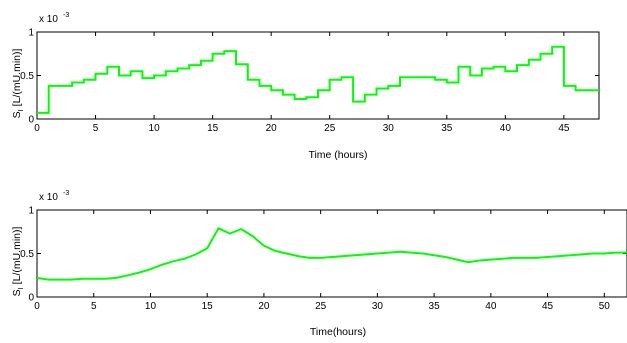 Image resolution: width=627 pixels, height=343 pixels. What do you see at coordinates (338, 332) in the screenshot?
I see `x-axis-label: Time(hours)` at bounding box center [338, 332].